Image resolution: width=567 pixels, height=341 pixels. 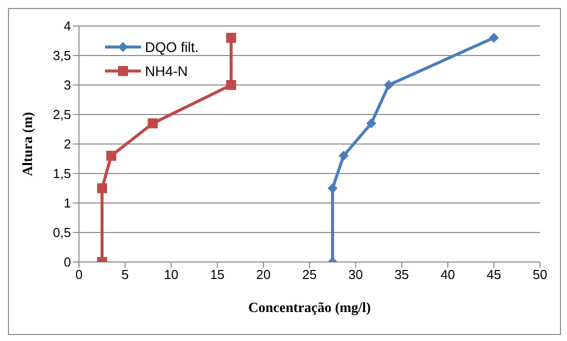 What do you see at coordinates (67, 144) in the screenshot?
I see `y-tick-label: 2` at bounding box center [67, 144].